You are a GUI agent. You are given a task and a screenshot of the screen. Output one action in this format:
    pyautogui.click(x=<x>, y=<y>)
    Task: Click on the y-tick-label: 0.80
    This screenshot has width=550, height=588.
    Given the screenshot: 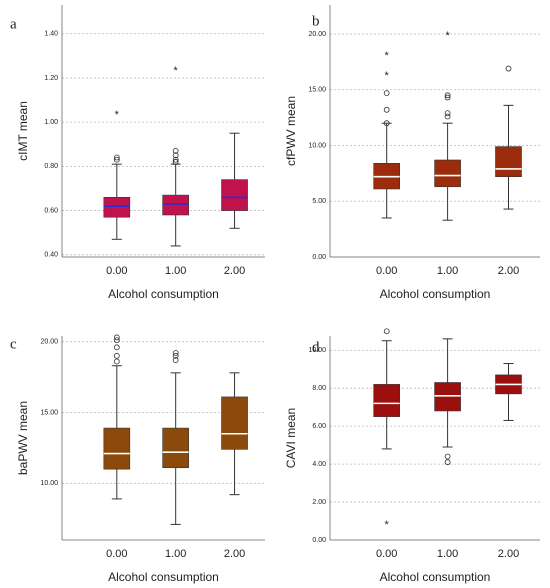 What is the action you would take?
    pyautogui.click(x=51, y=166)
    